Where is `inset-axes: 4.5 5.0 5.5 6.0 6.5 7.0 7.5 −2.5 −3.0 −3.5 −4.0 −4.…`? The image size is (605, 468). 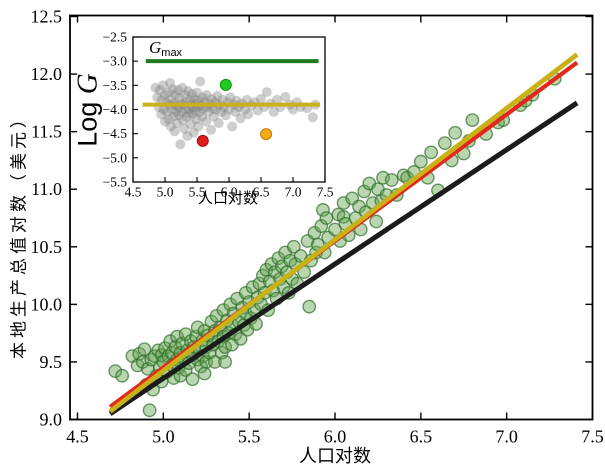
inset-axes: 4.5 5.0 5.5 6.0 6.5 7.0 7.5 −2.5 −3.0 −3.5 −4.0 −4.… is located at coordinates (218, 115).